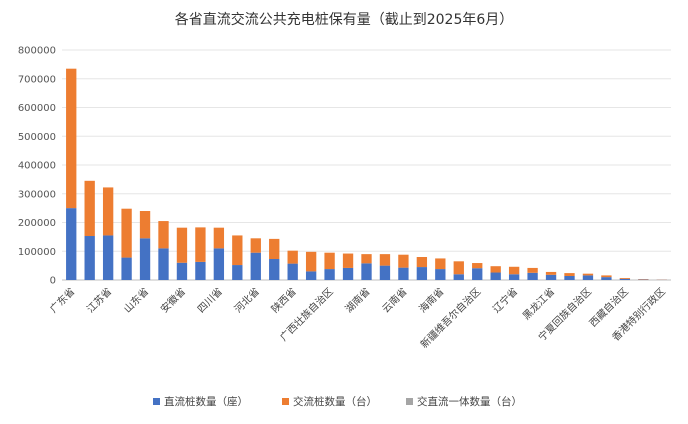  Describe the element at coordinates (469, 401) in the screenshot. I see `legend-label-2: 交直流一体数量（台）` at that location.